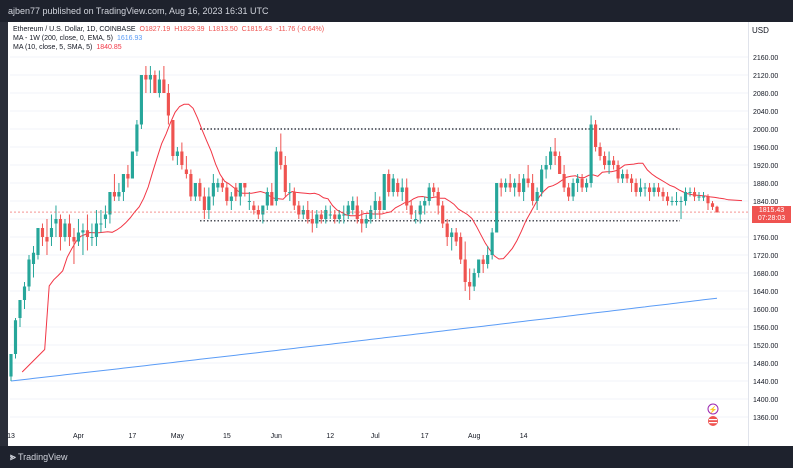  Describe the element at coordinates (257, 29) in the screenshot. I see `legend-close: C1815.43` at that location.